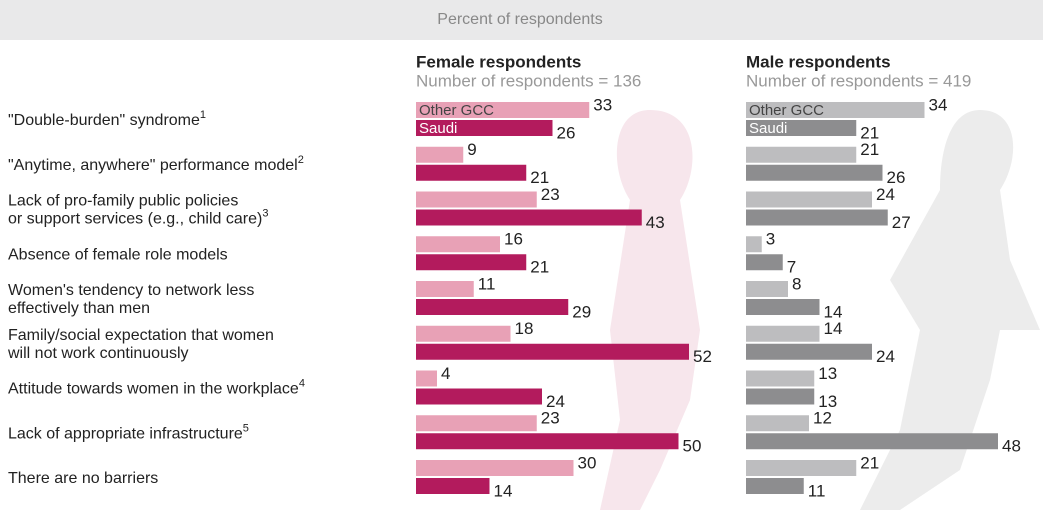 This screenshot has width=1043, height=523. What do you see at coordinates (796, 283) in the screenshot?
I see `value-label: 8` at bounding box center [796, 283].